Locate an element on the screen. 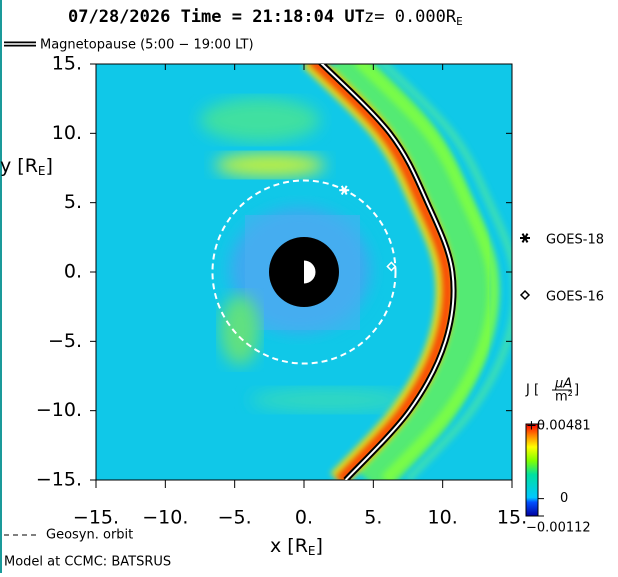 Image resolution: width=618 pixels, height=577 pixels. y-tick-label: 15. is located at coordinates (67, 64).